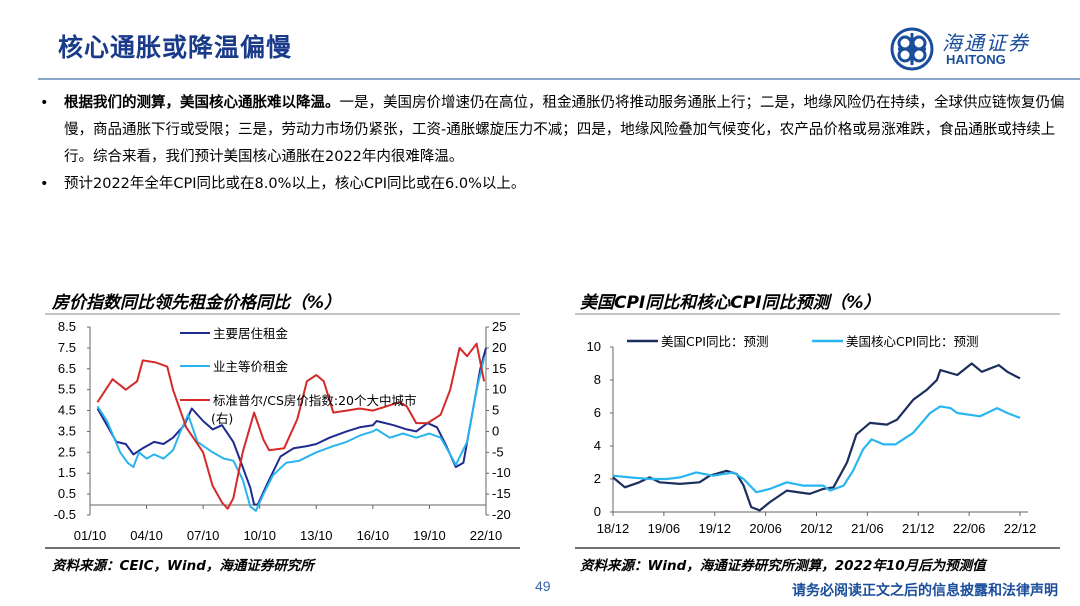 This screenshot has height=606, width=1080. Describe the element at coordinates (495, 430) in the screenshot. I see `y-right-tick-label: 0` at that location.